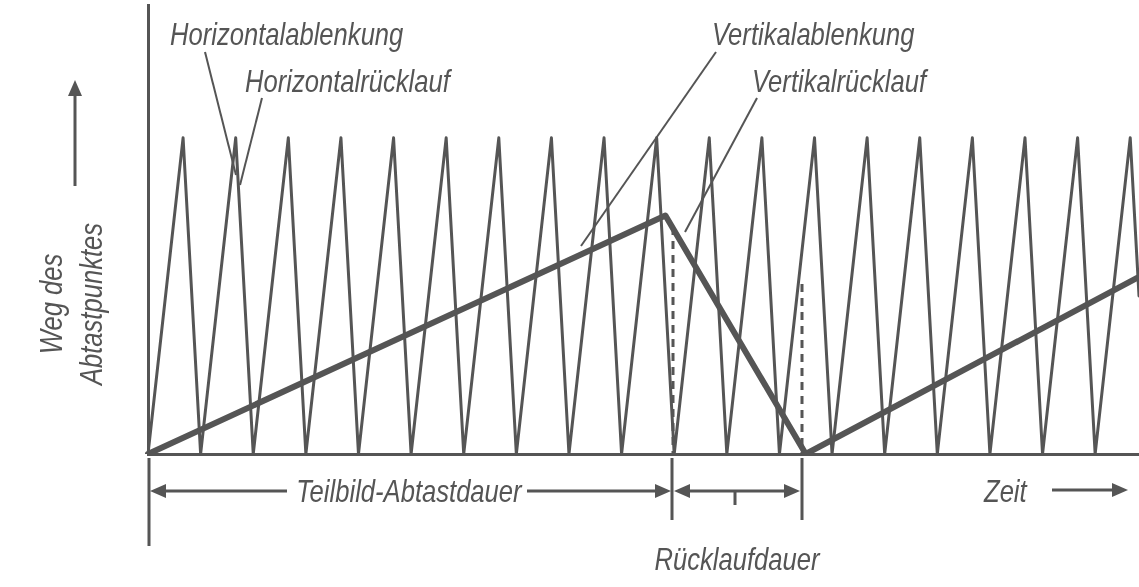 The image size is (1139, 587). Describe the element at coordinates (287, 34) in the screenshot. I see `text: Horizontalablenkung` at that location.